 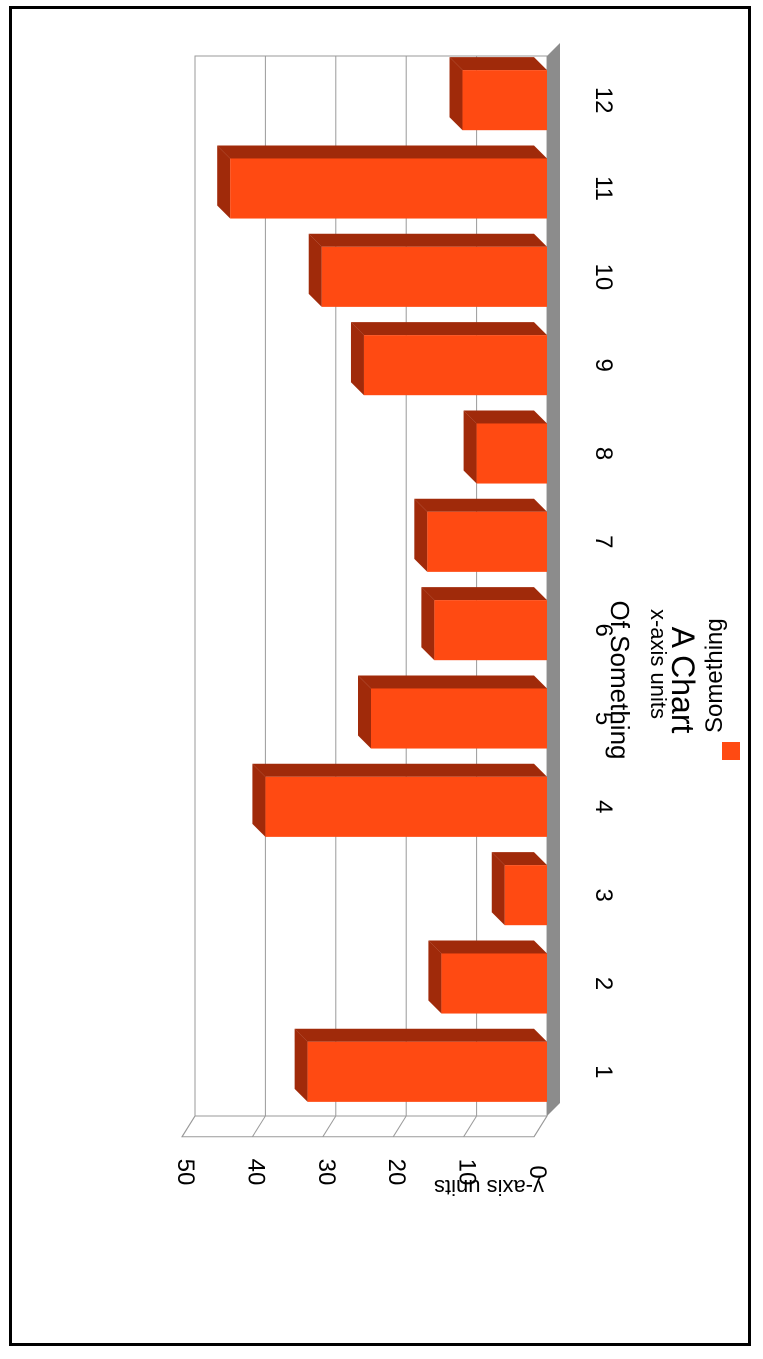 I want to click on y-tick-label: 50, so click(x=185, y=1172).